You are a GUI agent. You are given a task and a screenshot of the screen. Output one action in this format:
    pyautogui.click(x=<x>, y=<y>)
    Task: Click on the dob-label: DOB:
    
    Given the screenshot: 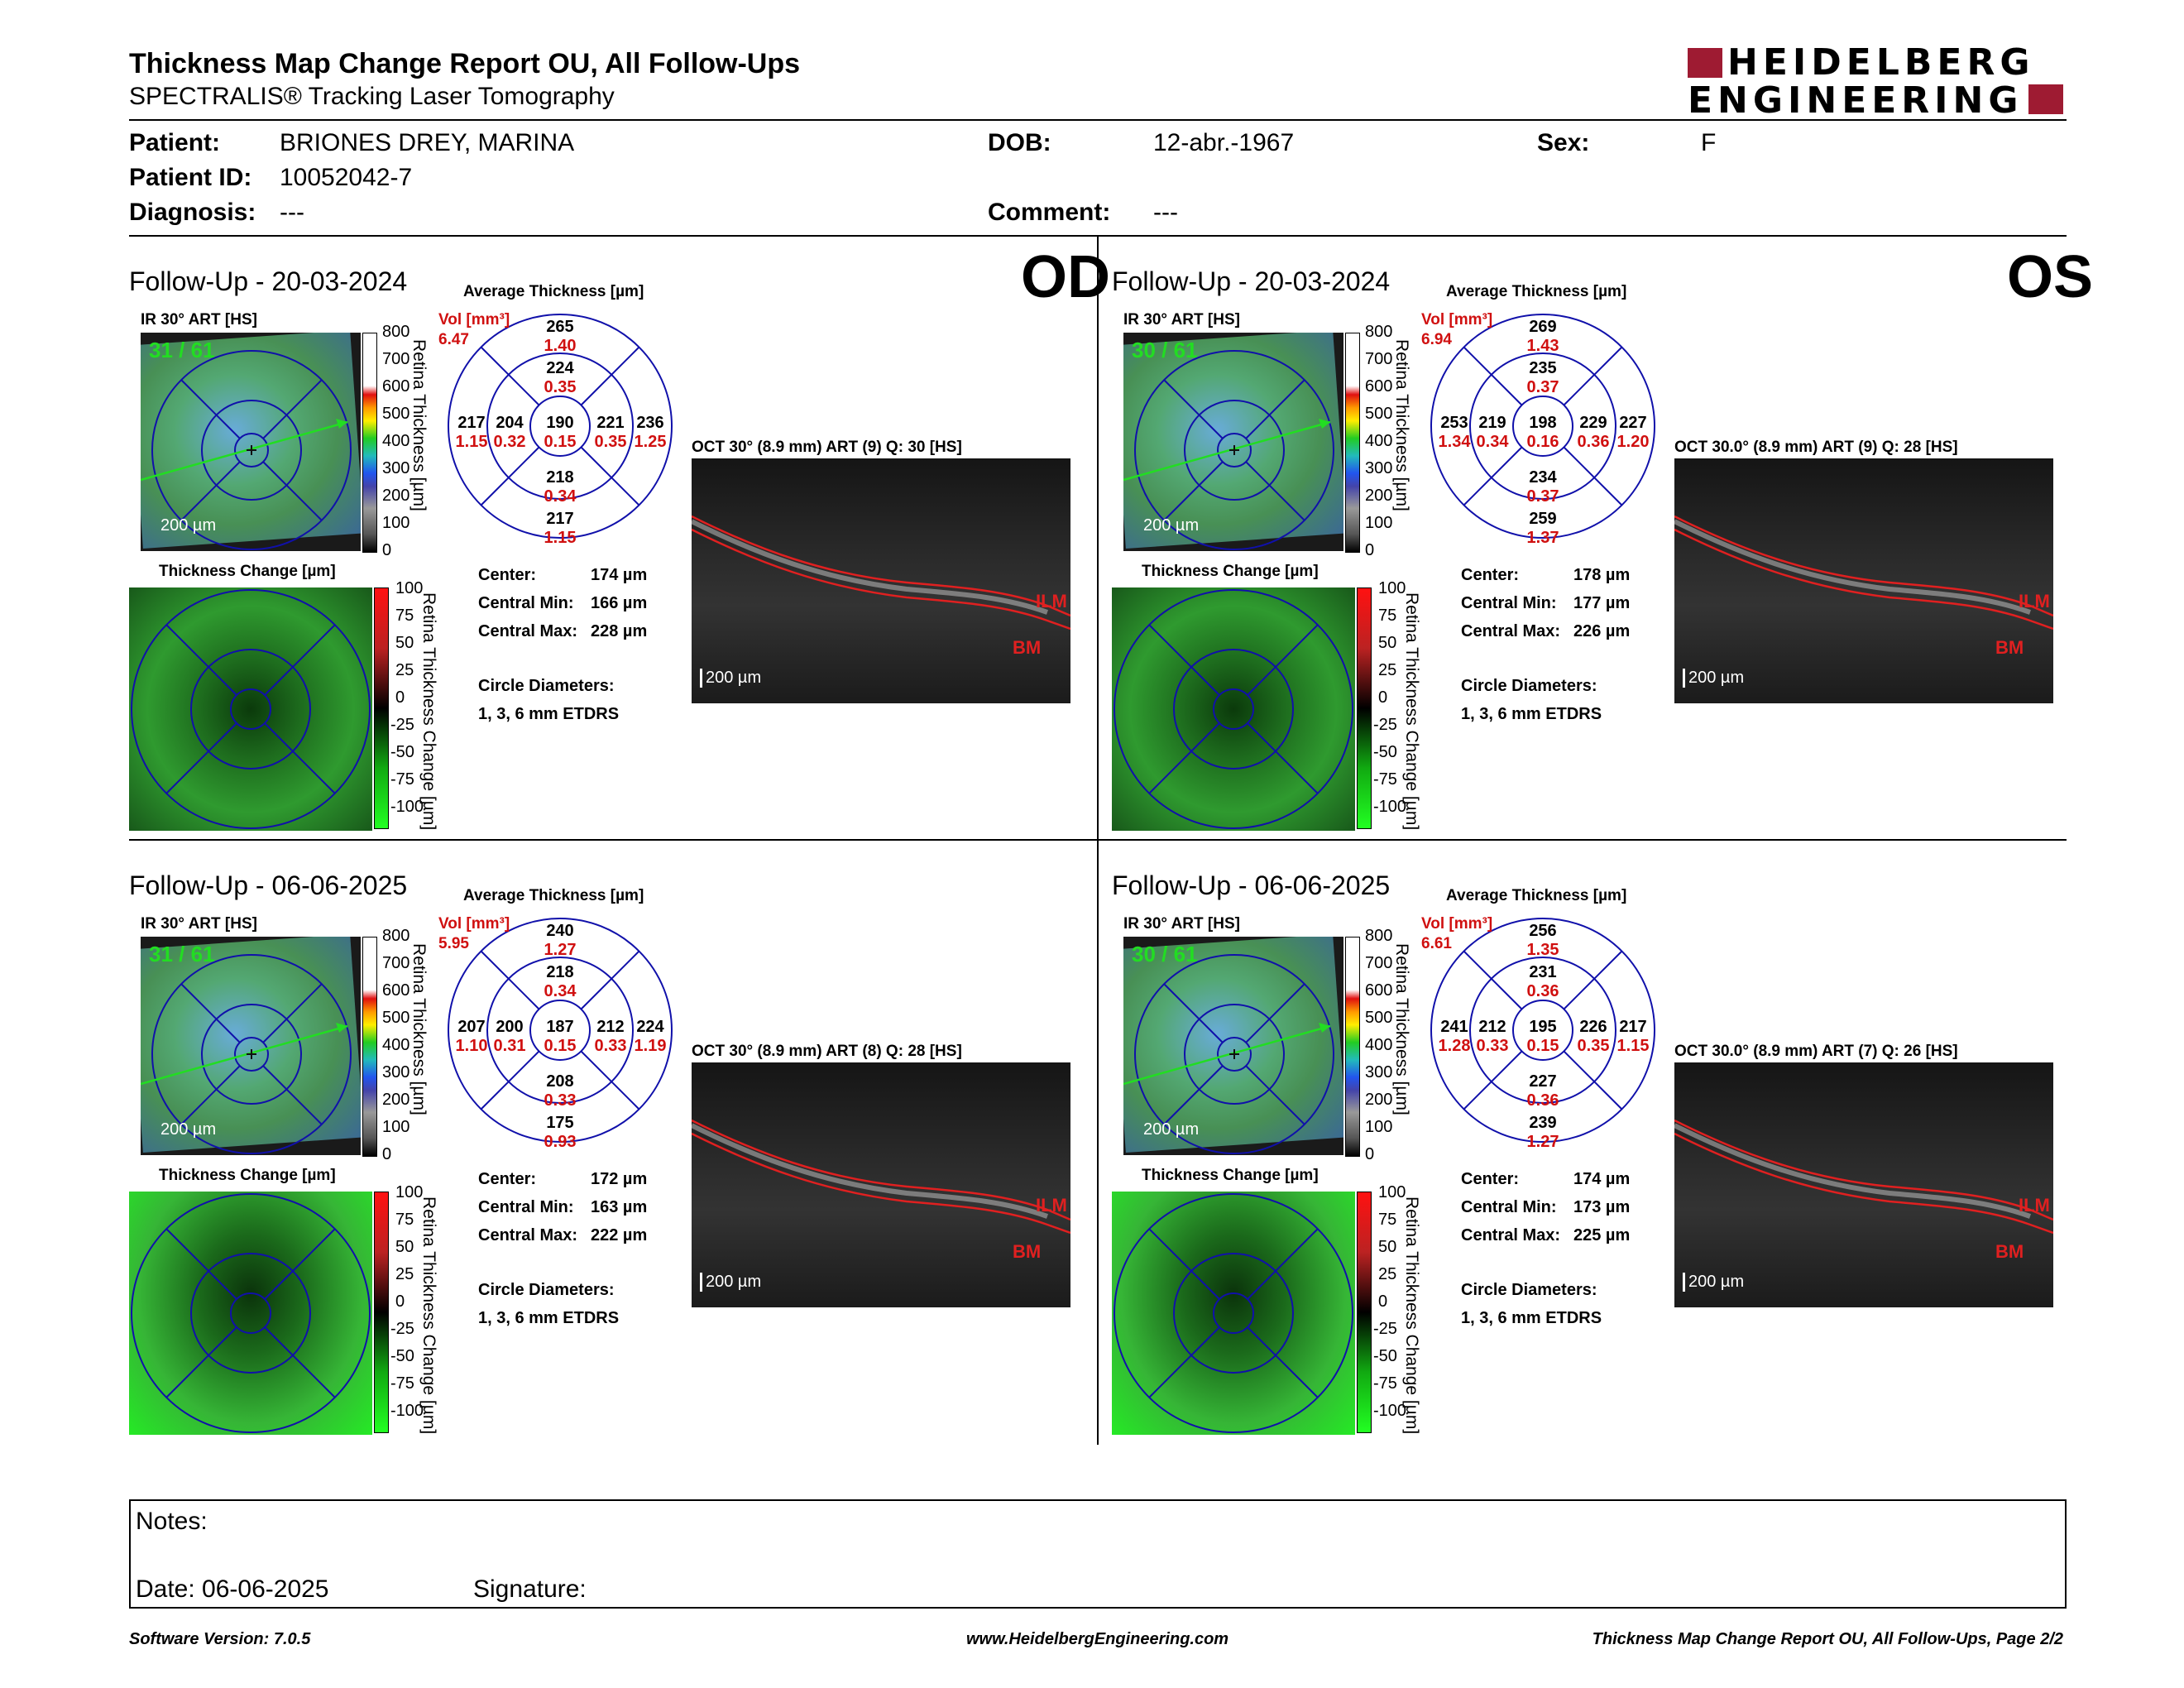 What is the action you would take?
    pyautogui.click(x=1019, y=142)
    